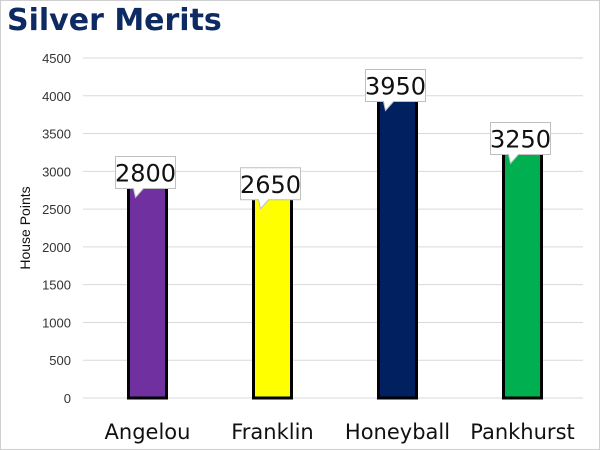  Describe the element at coordinates (56, 322) in the screenshot. I see `y-tick-label: 1000` at that location.